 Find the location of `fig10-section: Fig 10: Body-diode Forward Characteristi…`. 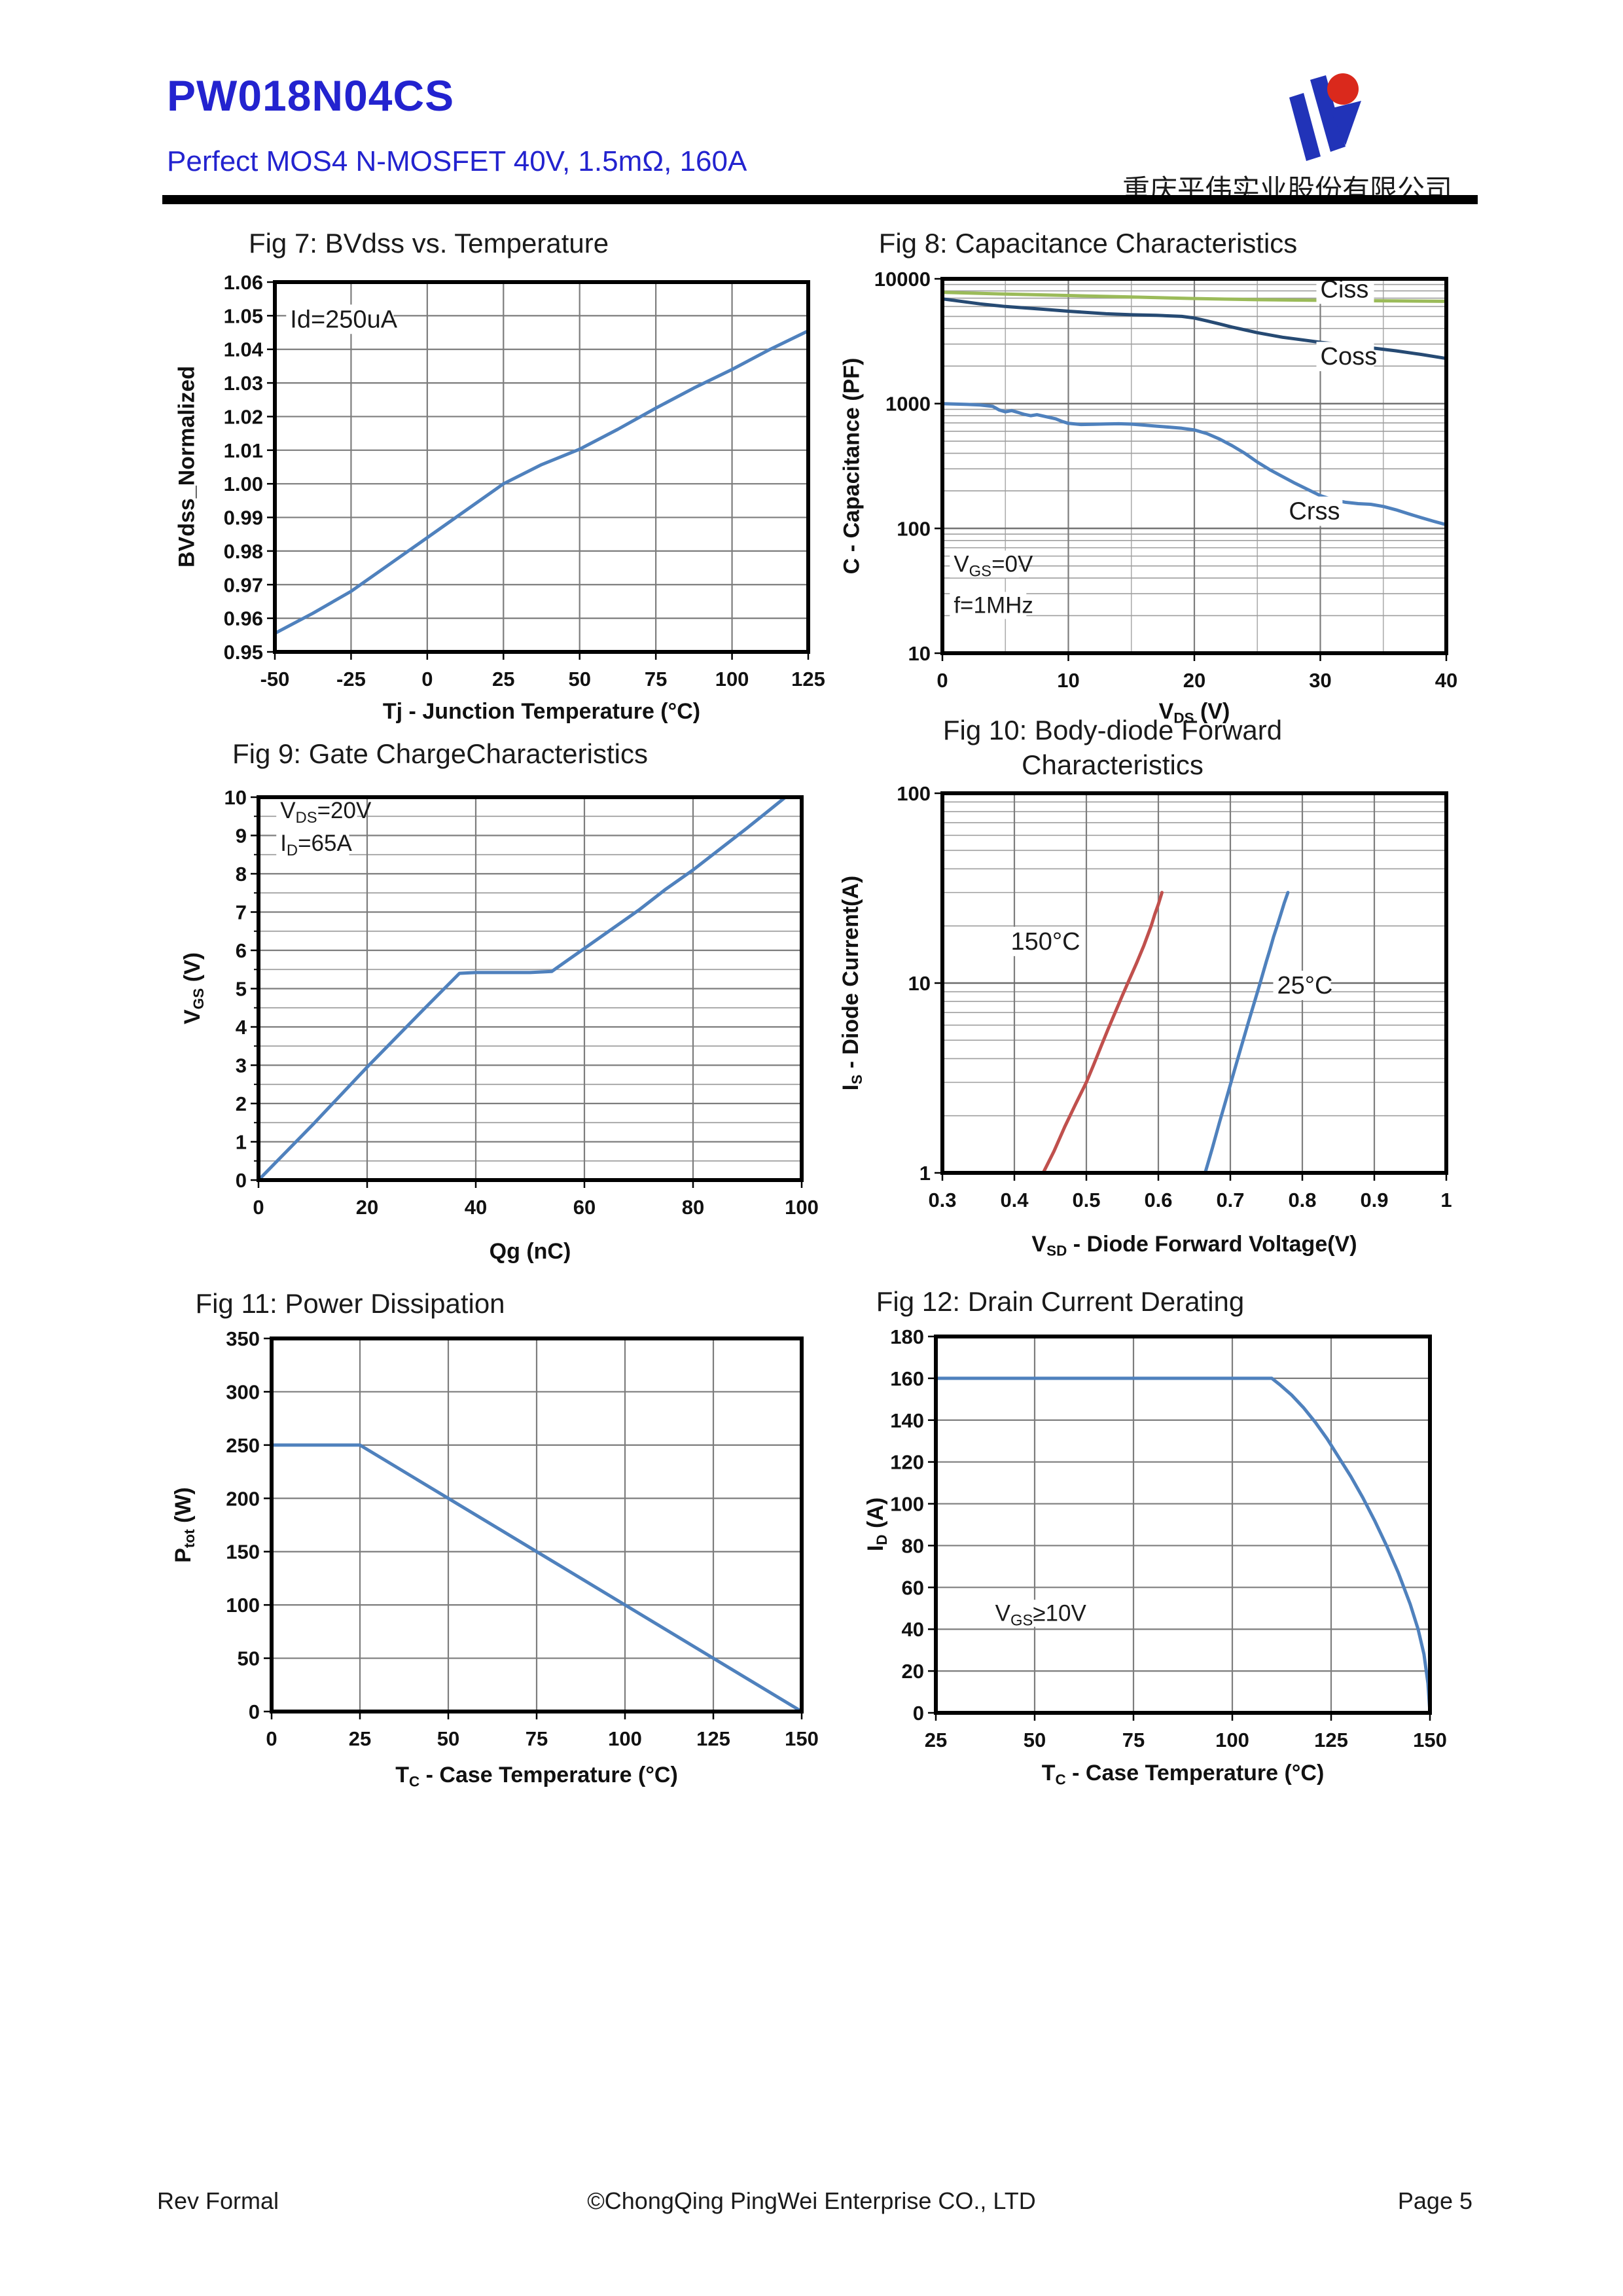

fig10-section: Fig 10: Body-diode Forward Characteristi… is located at coordinates (1188, 993).